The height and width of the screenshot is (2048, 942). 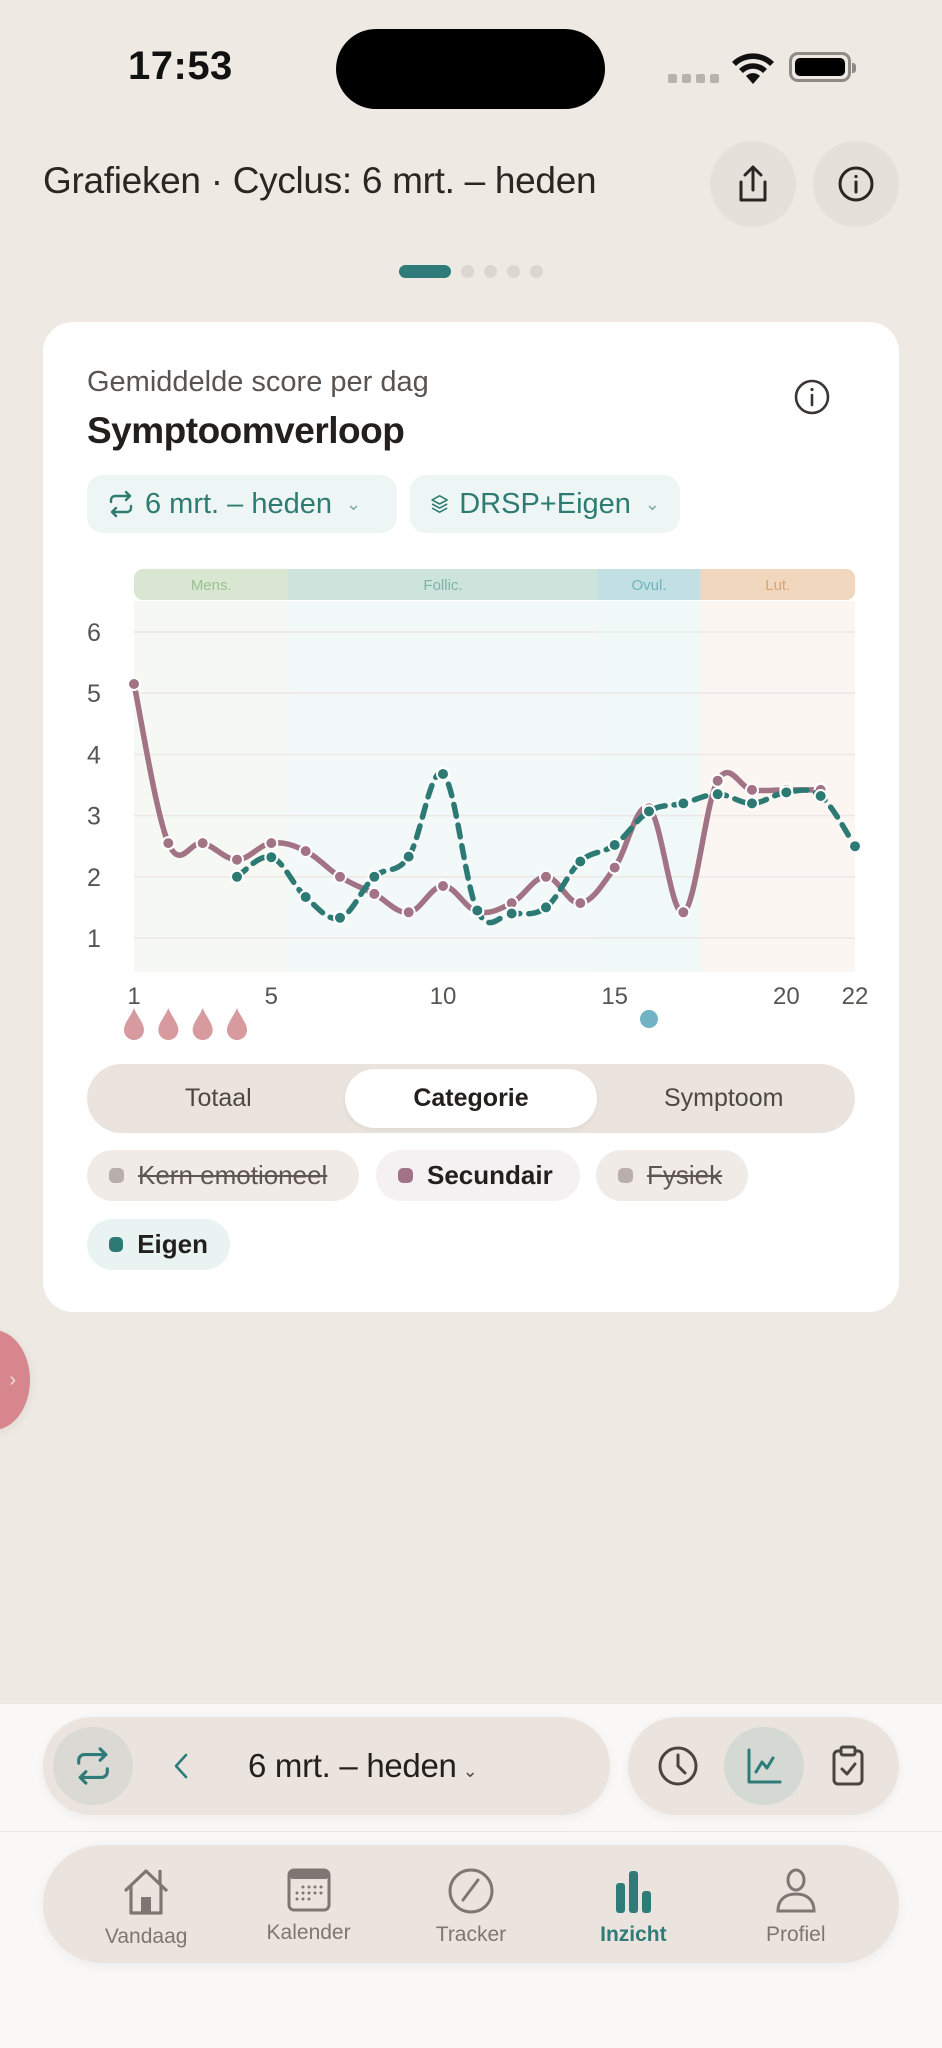 I want to click on segment-symptoom: Symptoom, so click(x=723, y=1098).